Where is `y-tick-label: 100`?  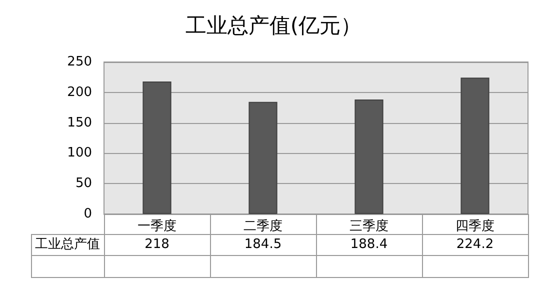 y-tick-label: 100 is located at coordinates (79, 153).